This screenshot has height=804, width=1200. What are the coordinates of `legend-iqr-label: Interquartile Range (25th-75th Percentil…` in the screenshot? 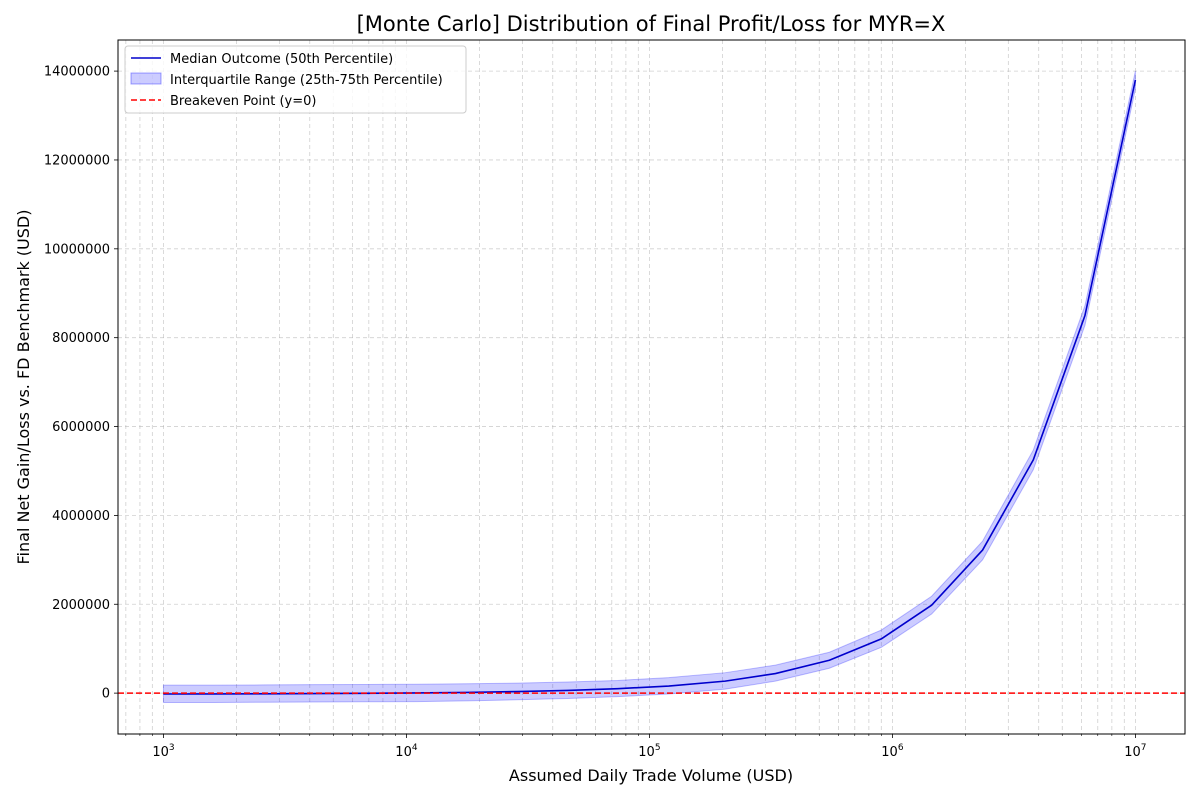 It's located at (306, 80).